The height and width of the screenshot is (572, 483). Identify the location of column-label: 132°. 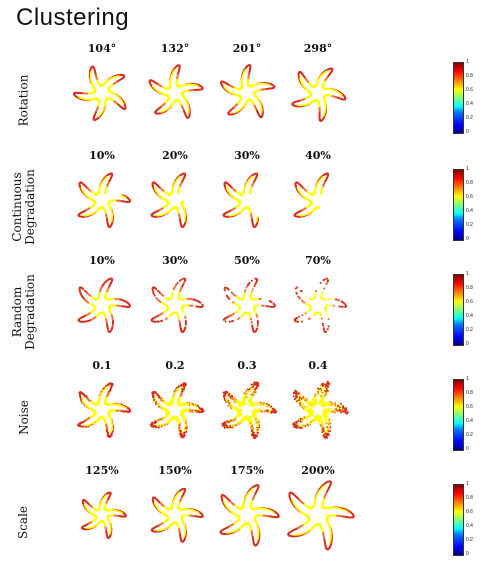
(175, 48).